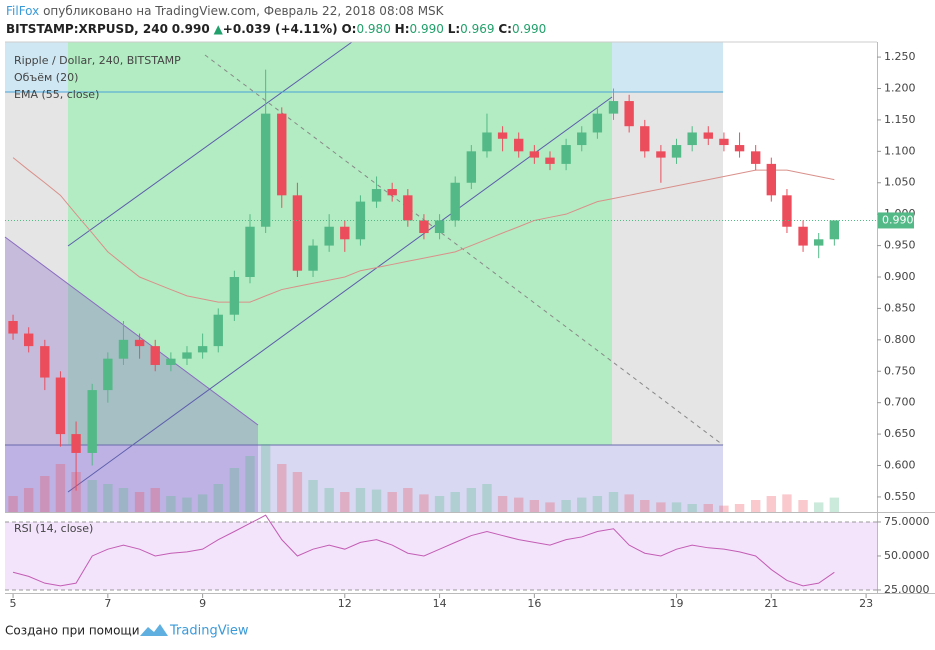 This screenshot has width=935, height=650. Describe the element at coordinates (677, 603) in the screenshot. I see `x-tick-label: 19` at that location.